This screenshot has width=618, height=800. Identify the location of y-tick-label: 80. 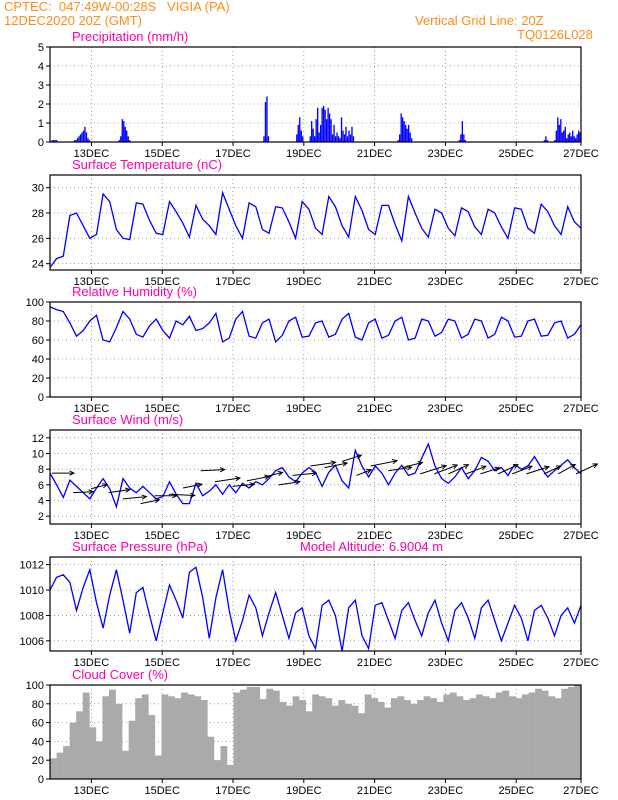
(38, 705).